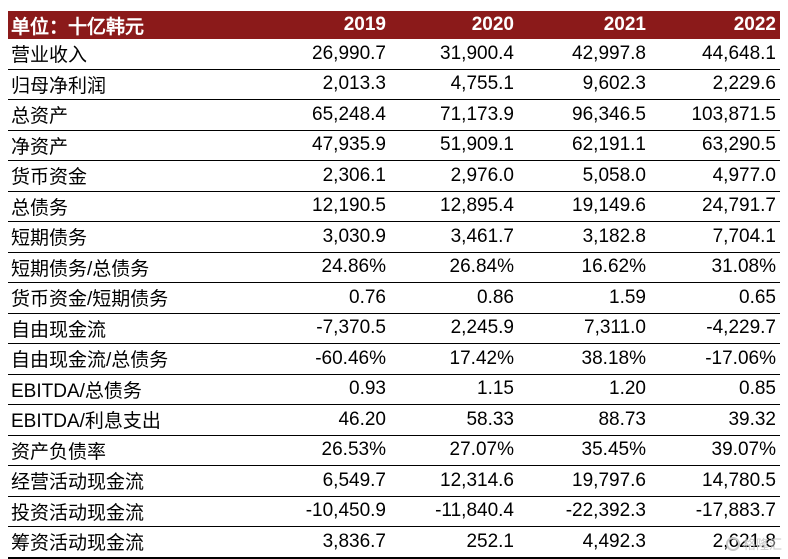  Describe the element at coordinates (584, 267) in the screenshot. I see `value-cell: 16.62%` at that location.